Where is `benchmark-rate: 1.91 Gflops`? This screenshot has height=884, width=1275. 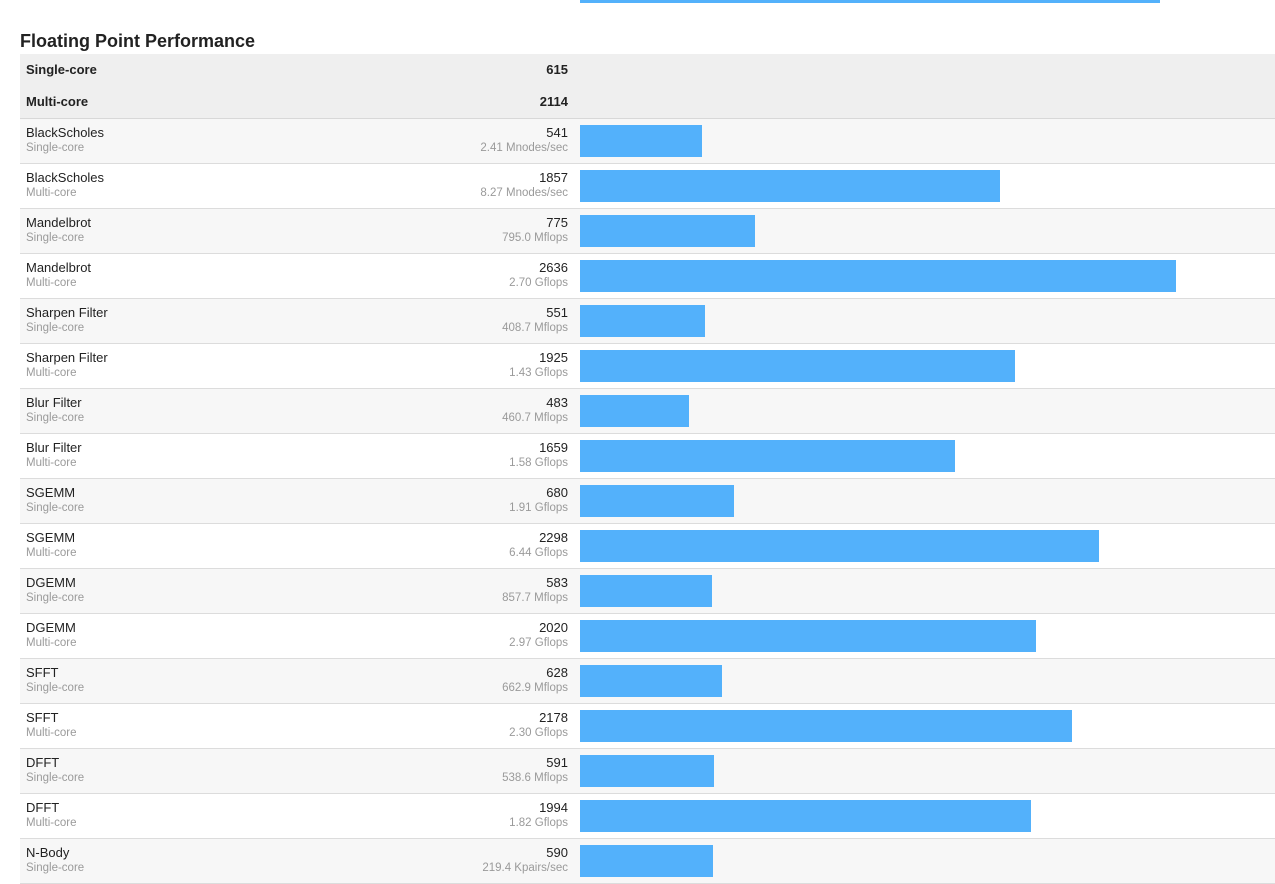 benchmark-rate: 1.91 Gflops is located at coordinates (538, 508).